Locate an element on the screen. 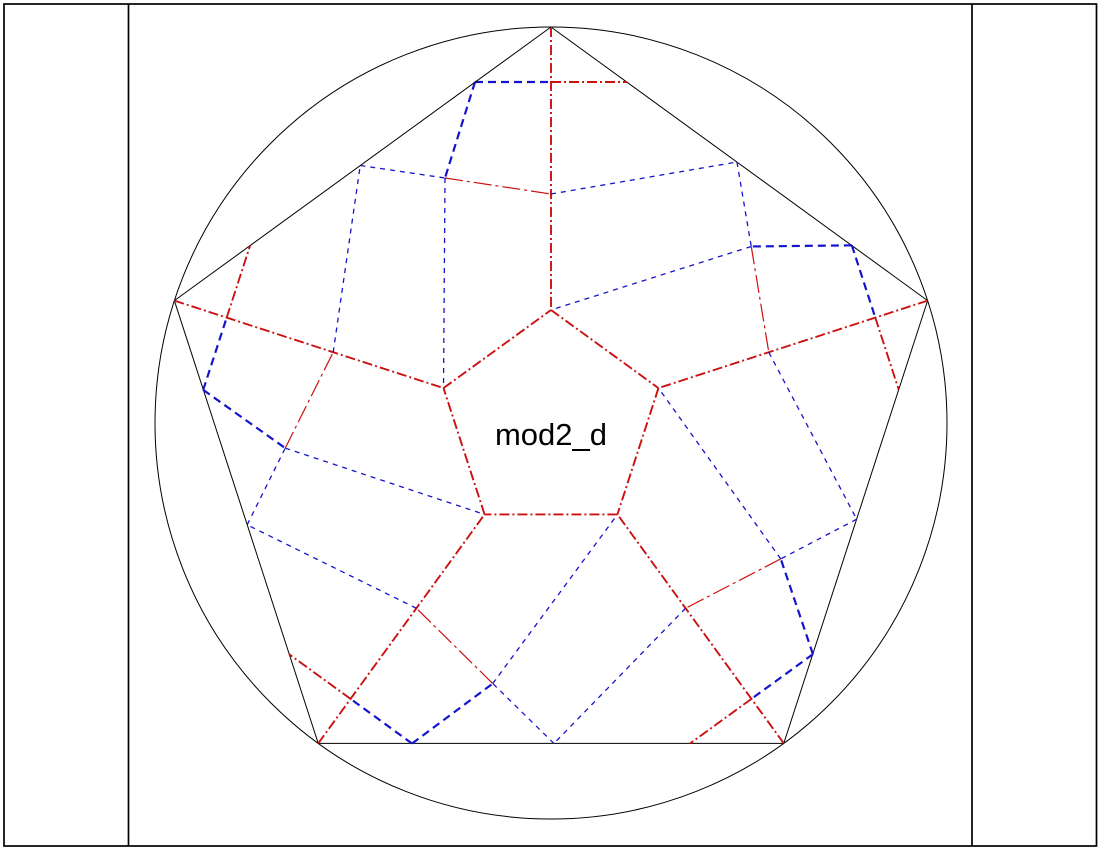 The image size is (1100, 850). module-label: mod2_d is located at coordinates (551, 434).